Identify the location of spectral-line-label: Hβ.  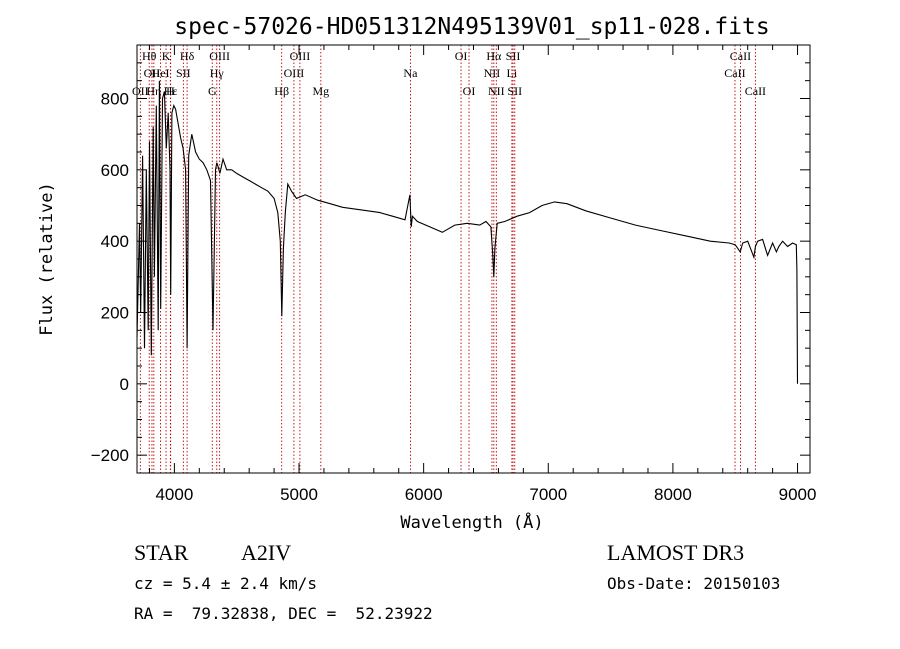
(281, 91).